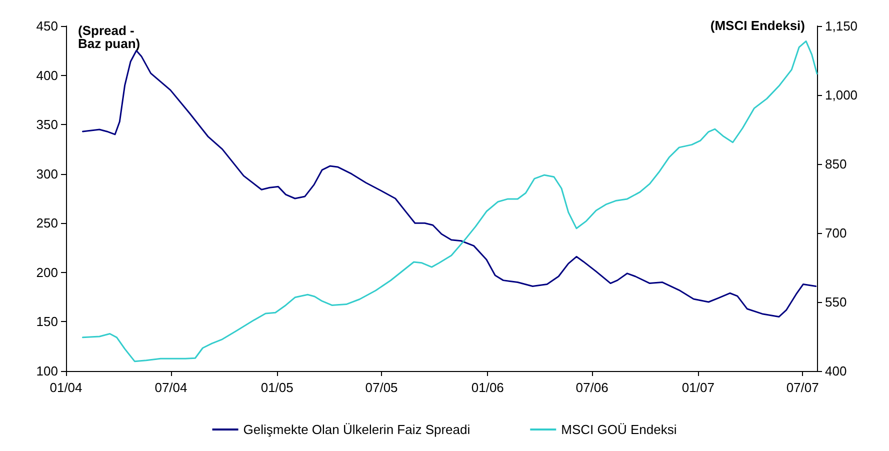 Image resolution: width=889 pixels, height=451 pixels. What do you see at coordinates (47, 223) in the screenshot?
I see `y-tick-label: 250` at bounding box center [47, 223].